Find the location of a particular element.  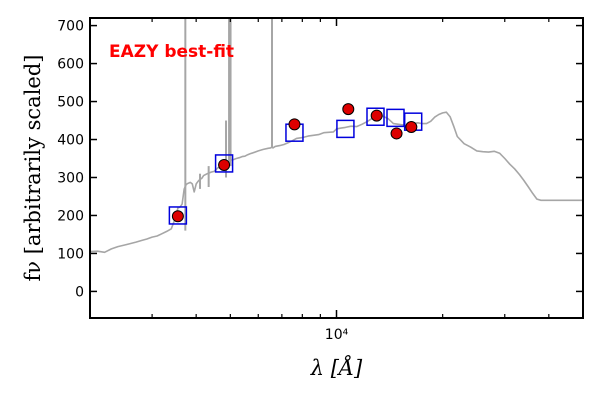

y-tick-label: 700 is located at coordinates (70, 27).